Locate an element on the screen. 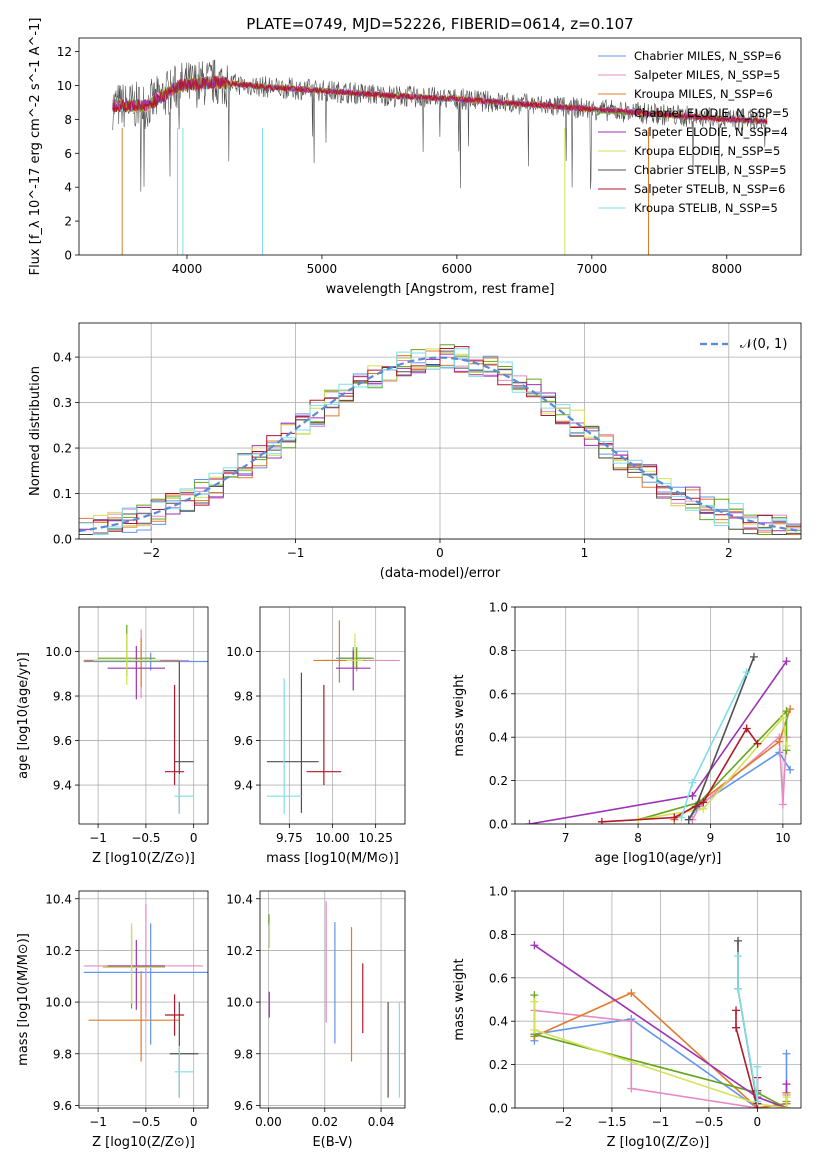 The width and height of the screenshot is (819, 1170). x-tick-label: 1 is located at coordinates (585, 553).